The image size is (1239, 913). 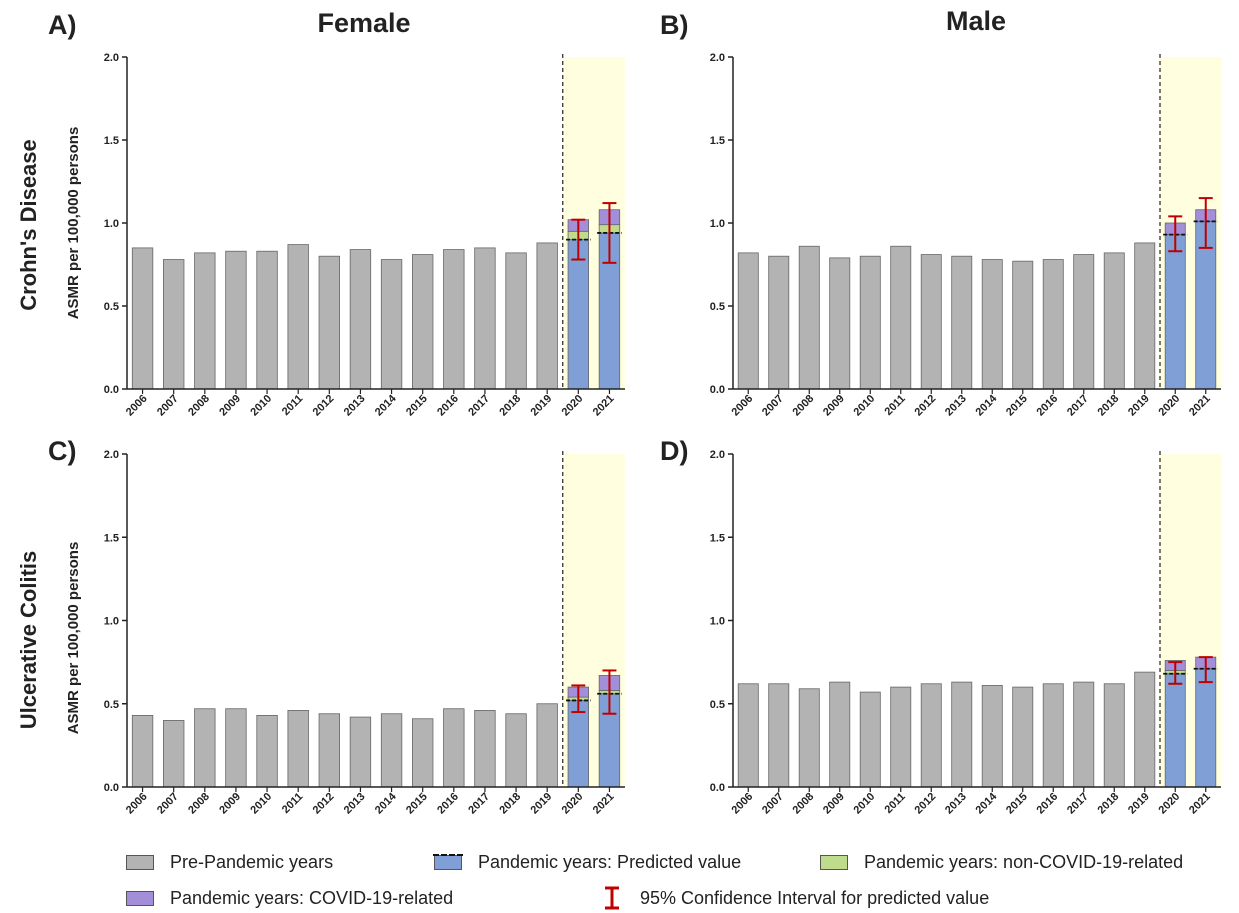 What do you see at coordinates (674, 451) in the screenshot?
I see `panel-label: D)` at bounding box center [674, 451].